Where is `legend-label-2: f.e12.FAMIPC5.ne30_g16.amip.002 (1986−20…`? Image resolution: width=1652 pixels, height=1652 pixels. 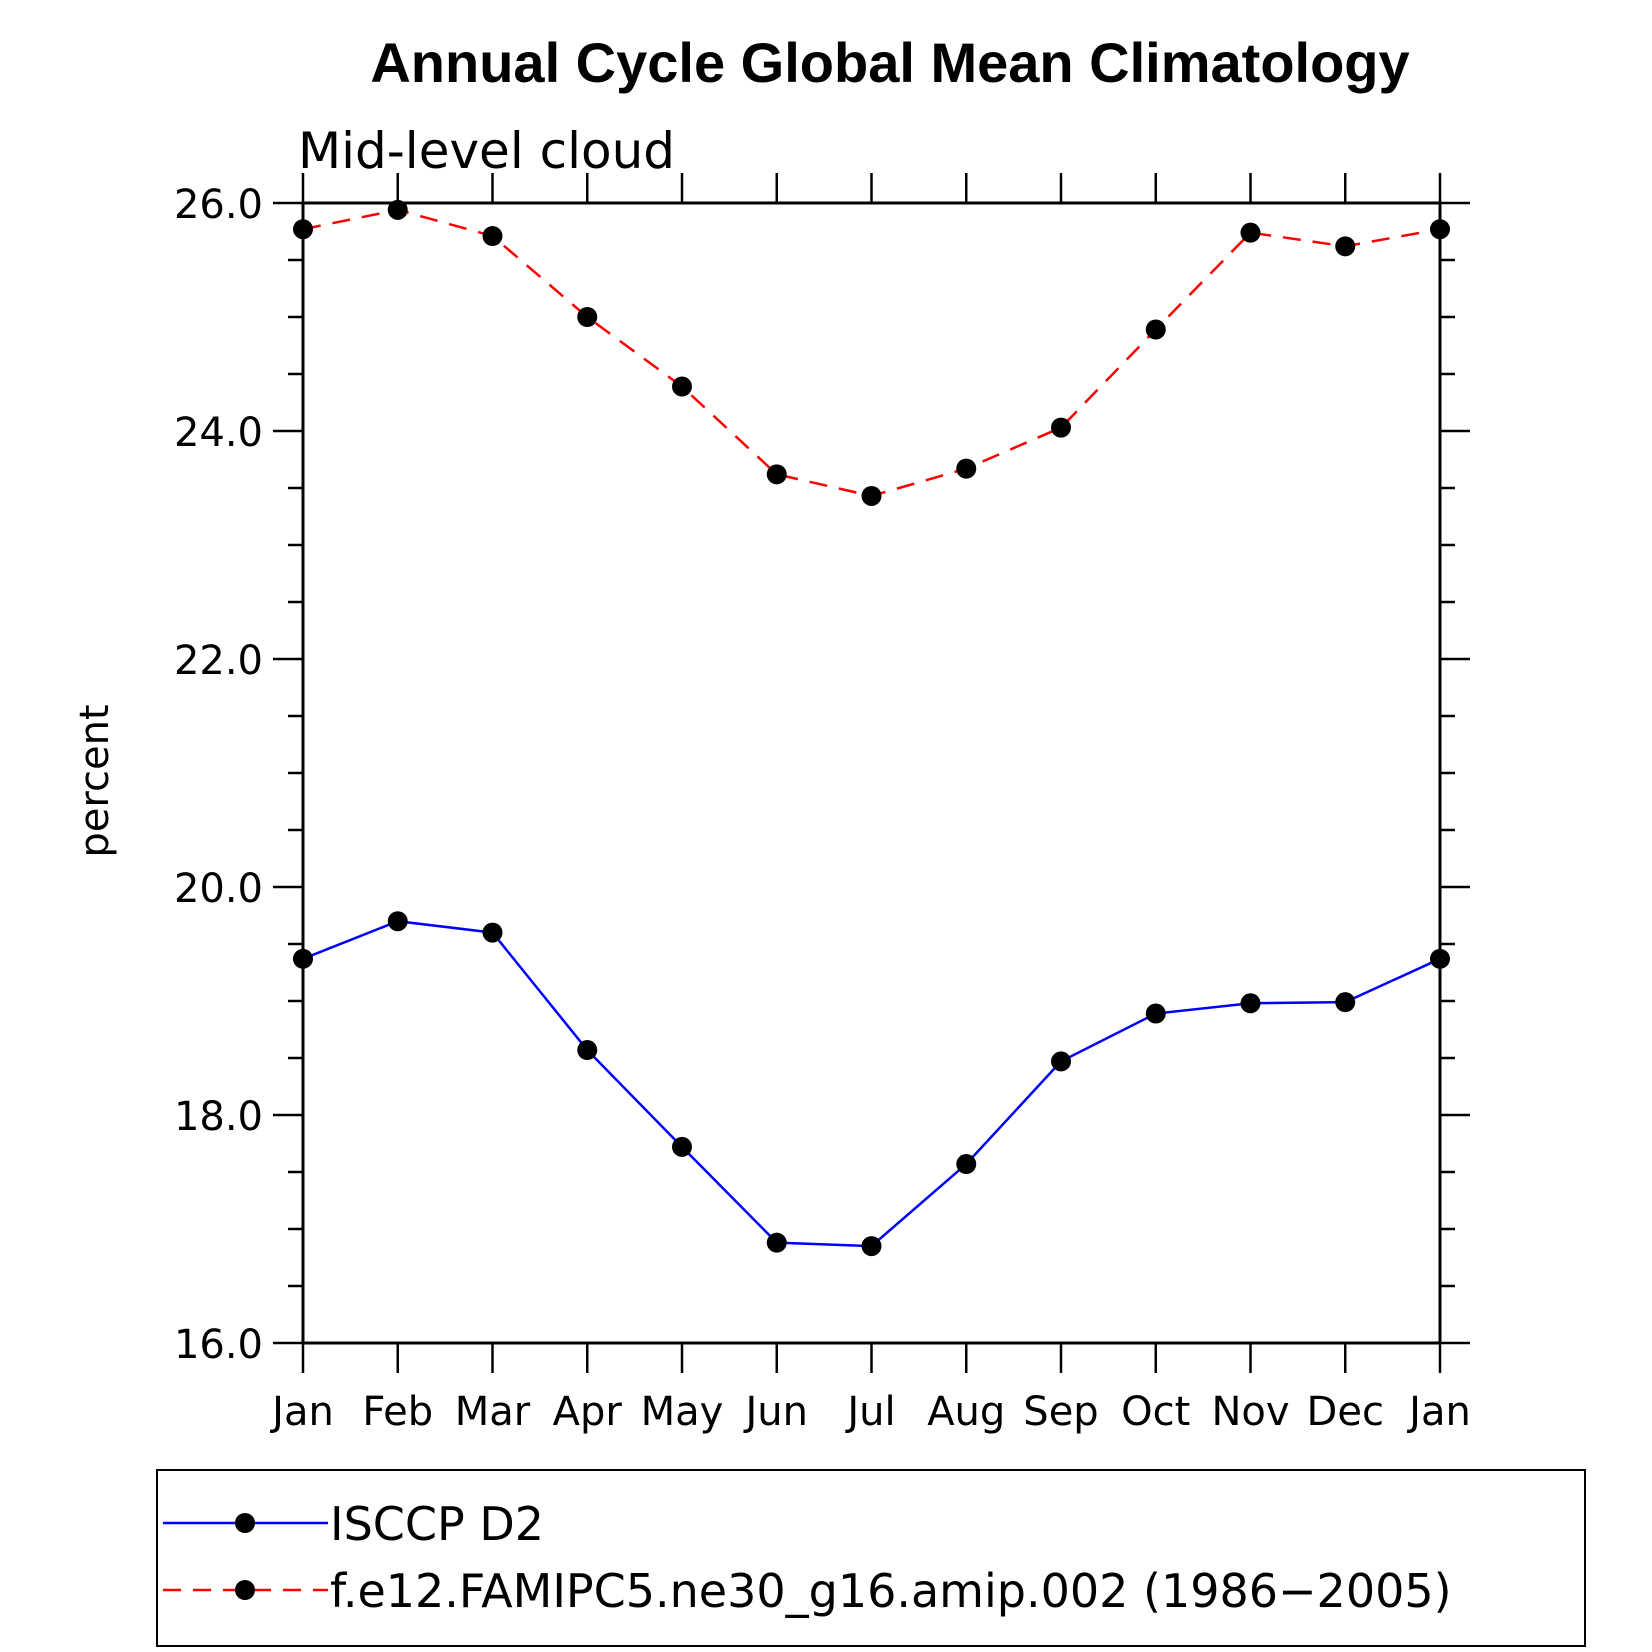
legend-label-2: f.e12.FAMIPC5.ne30_g16.amip.002 (1986−20… is located at coordinates (891, 1591).